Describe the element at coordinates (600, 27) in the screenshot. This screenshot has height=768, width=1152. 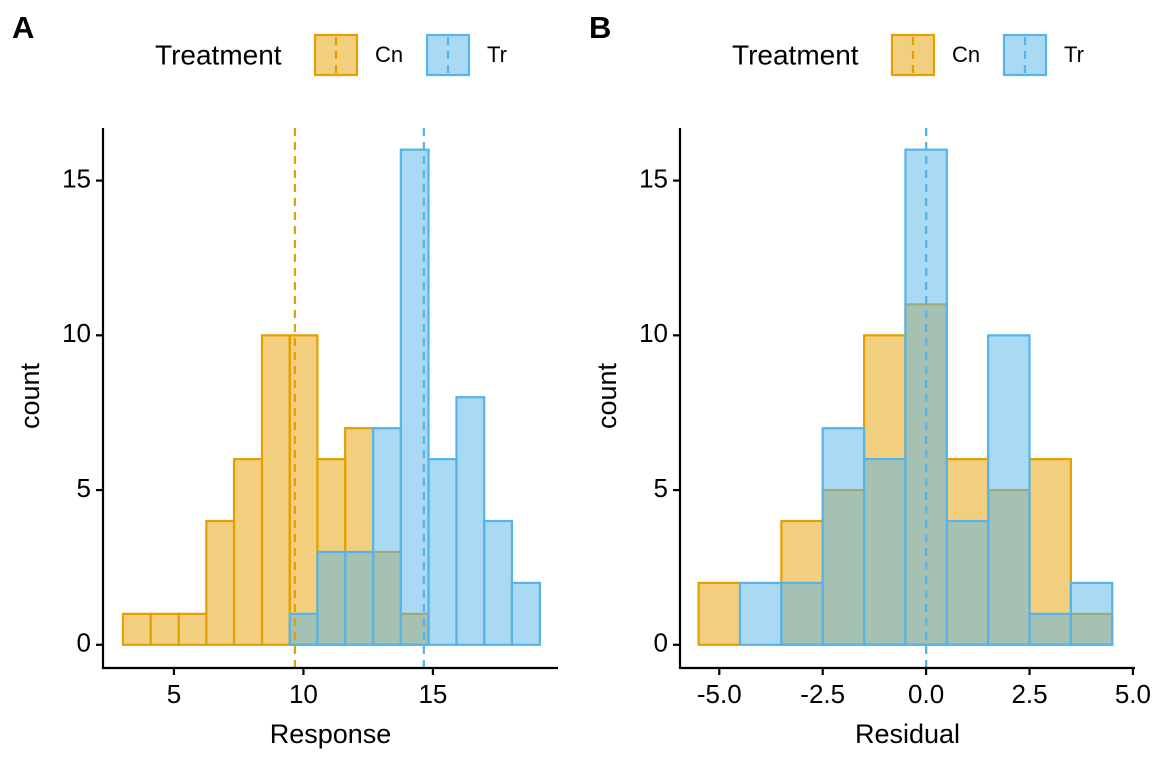
I see `panel-tag: B` at that location.